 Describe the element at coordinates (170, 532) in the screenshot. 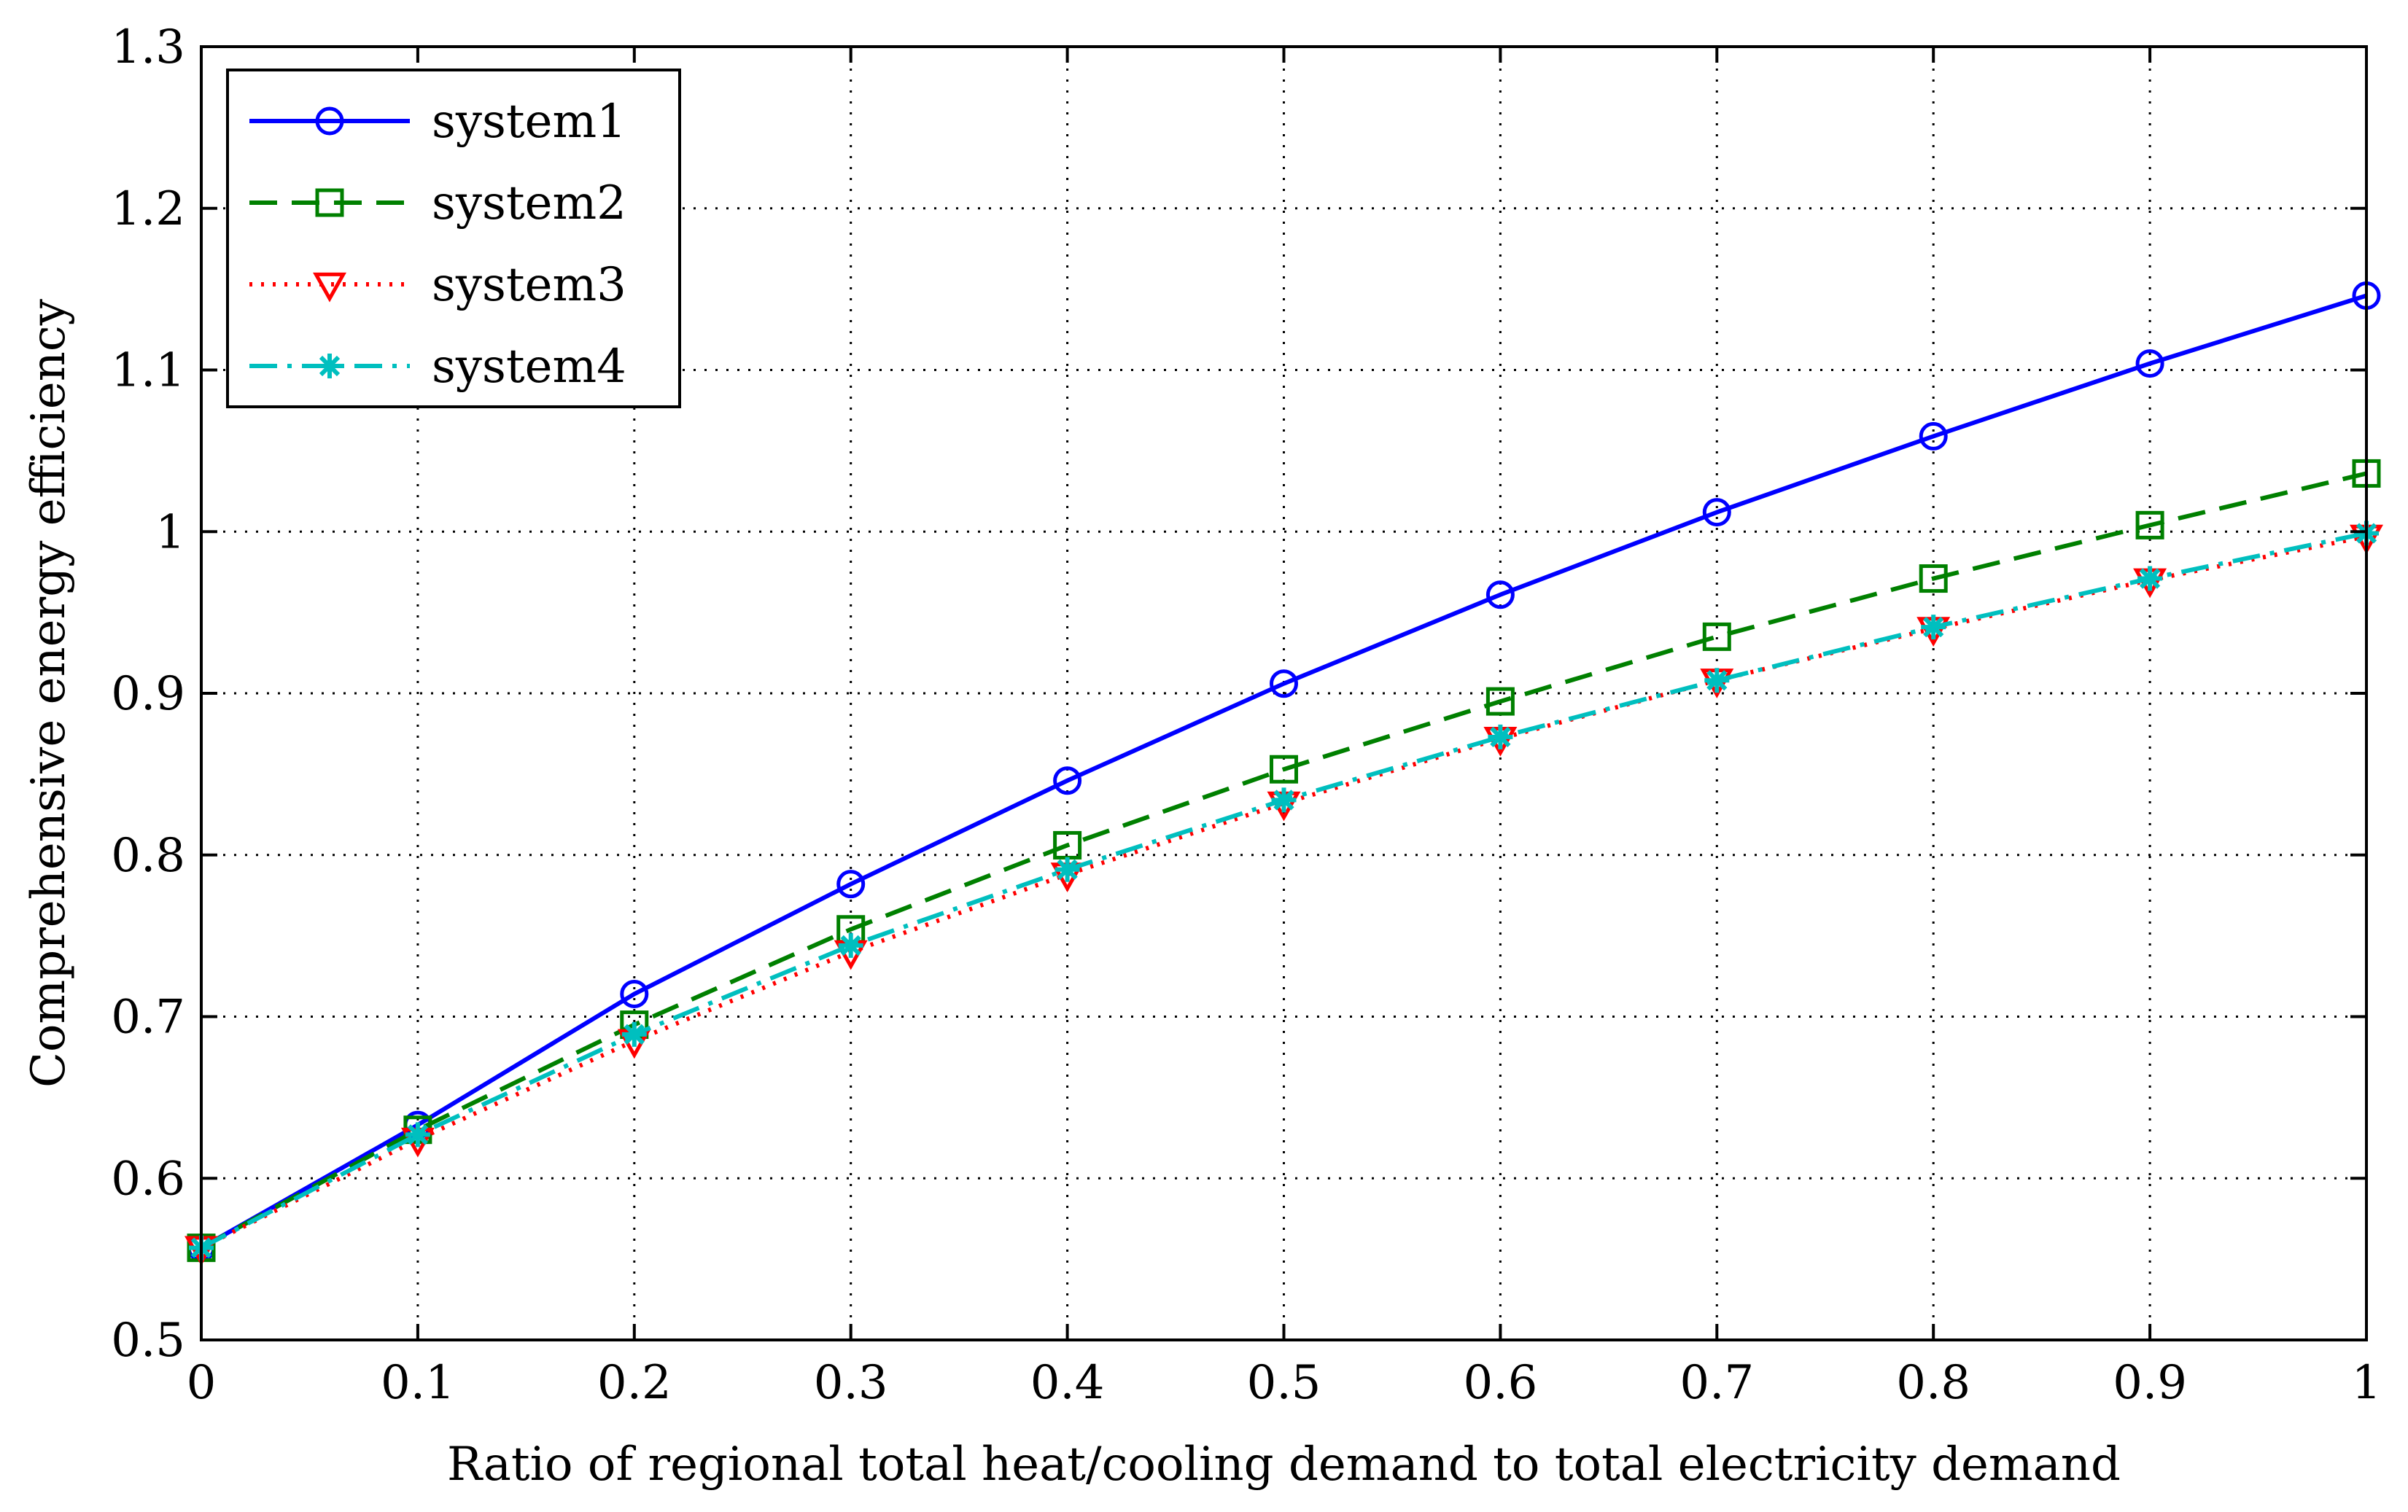

I see `y-tick-label: 1` at that location.